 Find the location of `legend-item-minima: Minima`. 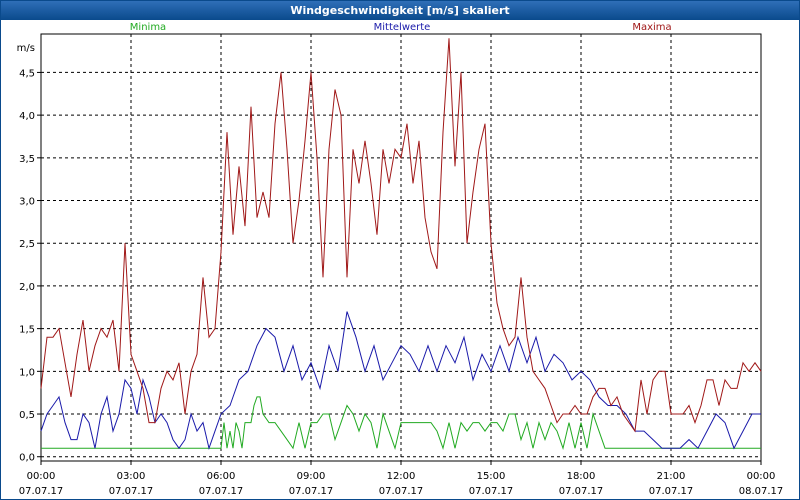

legend-item-minima: Minima is located at coordinates (148, 27).